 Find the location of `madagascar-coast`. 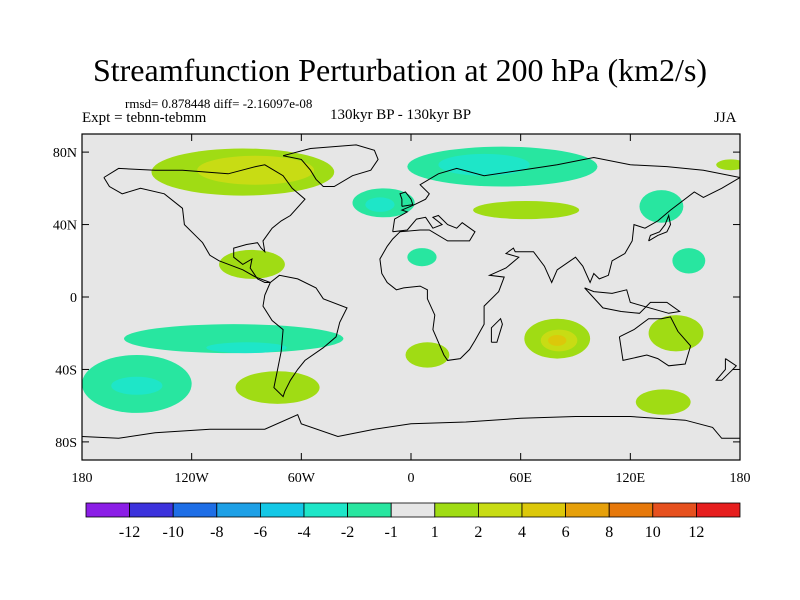

madagascar-coast is located at coordinates (496, 330).